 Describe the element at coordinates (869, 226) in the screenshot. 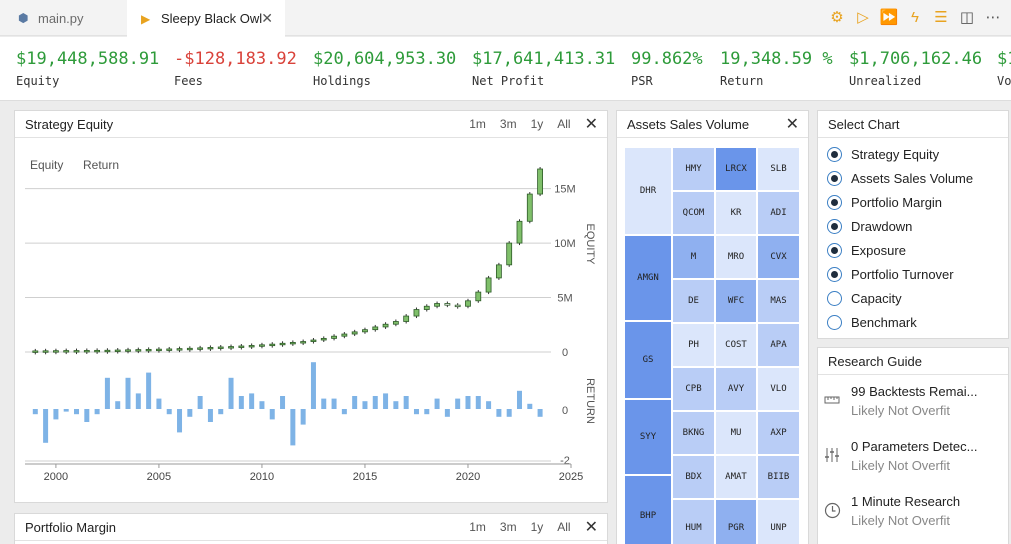

I see `chart-option-drawdown: Drawdown` at that location.